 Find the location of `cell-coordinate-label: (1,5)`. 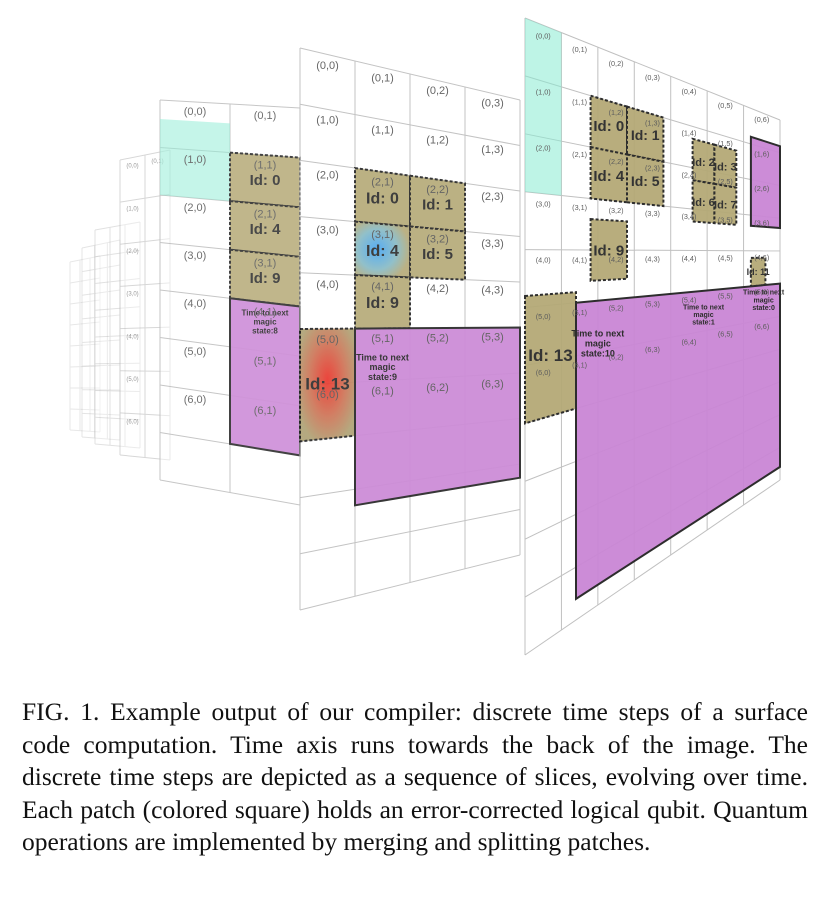

cell-coordinate-label: (1,5) is located at coordinates (725, 143).